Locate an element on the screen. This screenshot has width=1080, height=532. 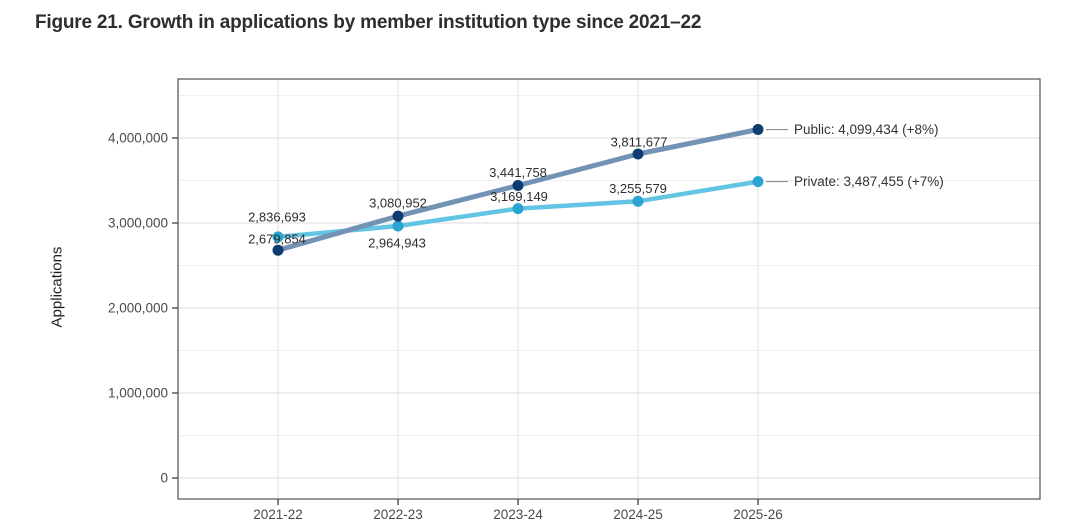
end-label-private: Private: 3,487,455 (+7%) is located at coordinates (869, 181).